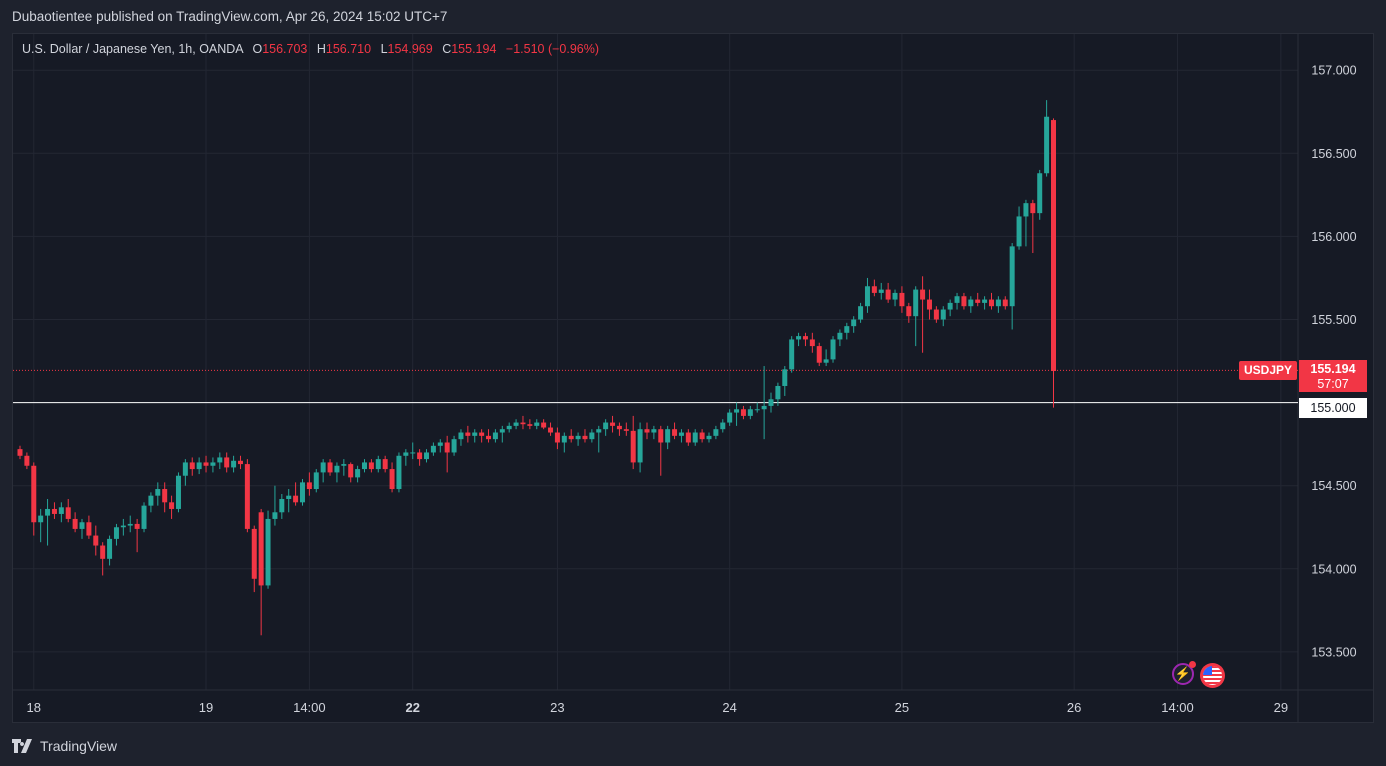 This screenshot has height=766, width=1386. What do you see at coordinates (79, 746) in the screenshot?
I see `brand-name: TradingView` at bounding box center [79, 746].